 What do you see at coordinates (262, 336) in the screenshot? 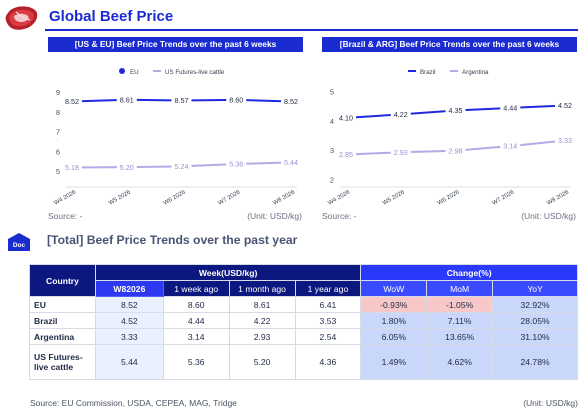
I see `week-value-cell: 2.93` at bounding box center [262, 336].